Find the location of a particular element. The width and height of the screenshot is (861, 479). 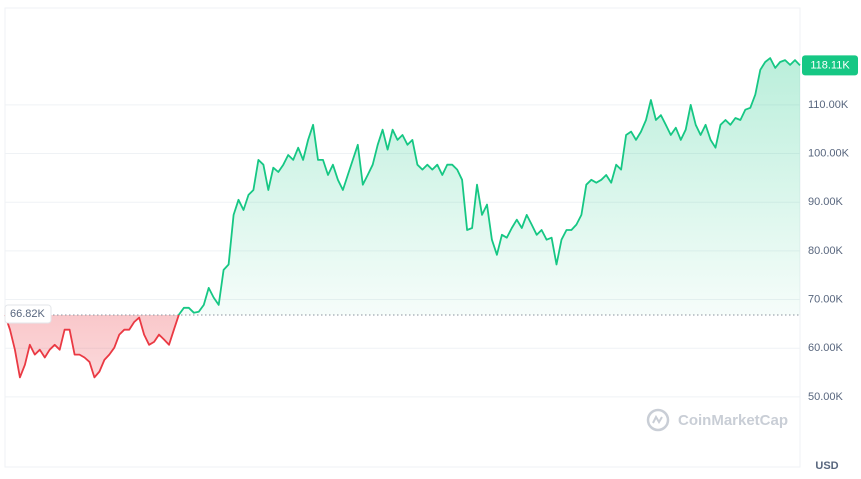

y-tick-label: 90.00K is located at coordinates (826, 202).